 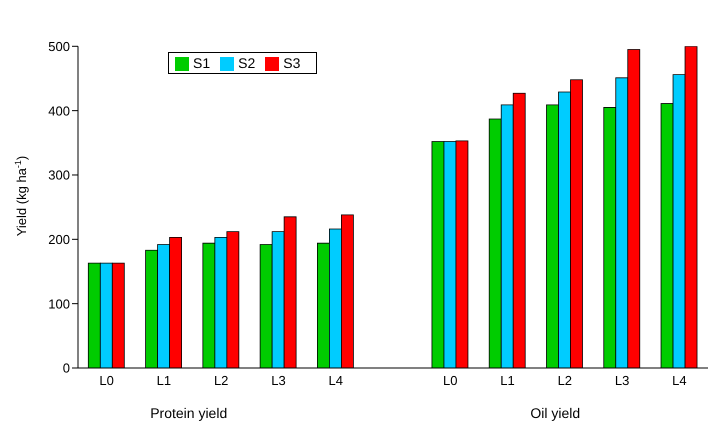 What do you see at coordinates (555, 413) in the screenshot?
I see `text: Oil yield` at bounding box center [555, 413].